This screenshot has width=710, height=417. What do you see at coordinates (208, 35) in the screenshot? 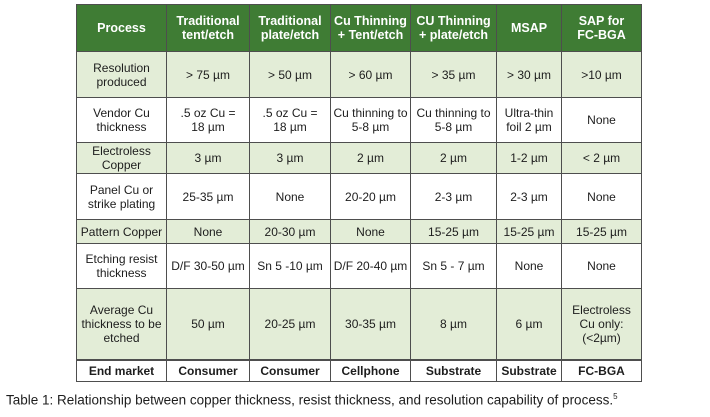
I see `cell-text-line: tent/etch` at bounding box center [208, 35].